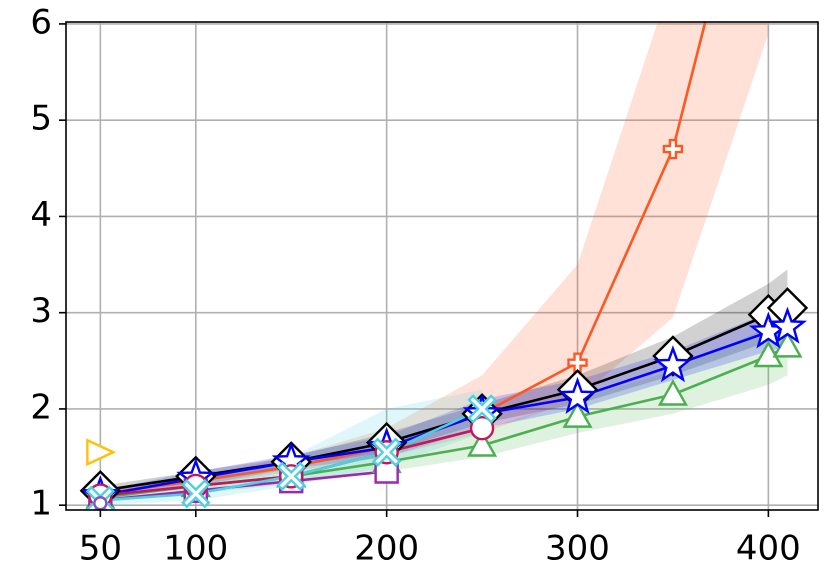  Describe the element at coordinates (195, 549) in the screenshot. I see `x-tick-label: 100` at that location.